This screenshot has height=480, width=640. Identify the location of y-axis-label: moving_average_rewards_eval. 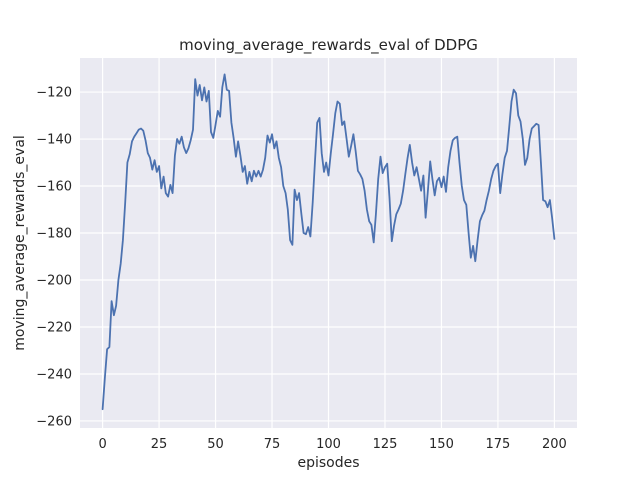
(20, 243).